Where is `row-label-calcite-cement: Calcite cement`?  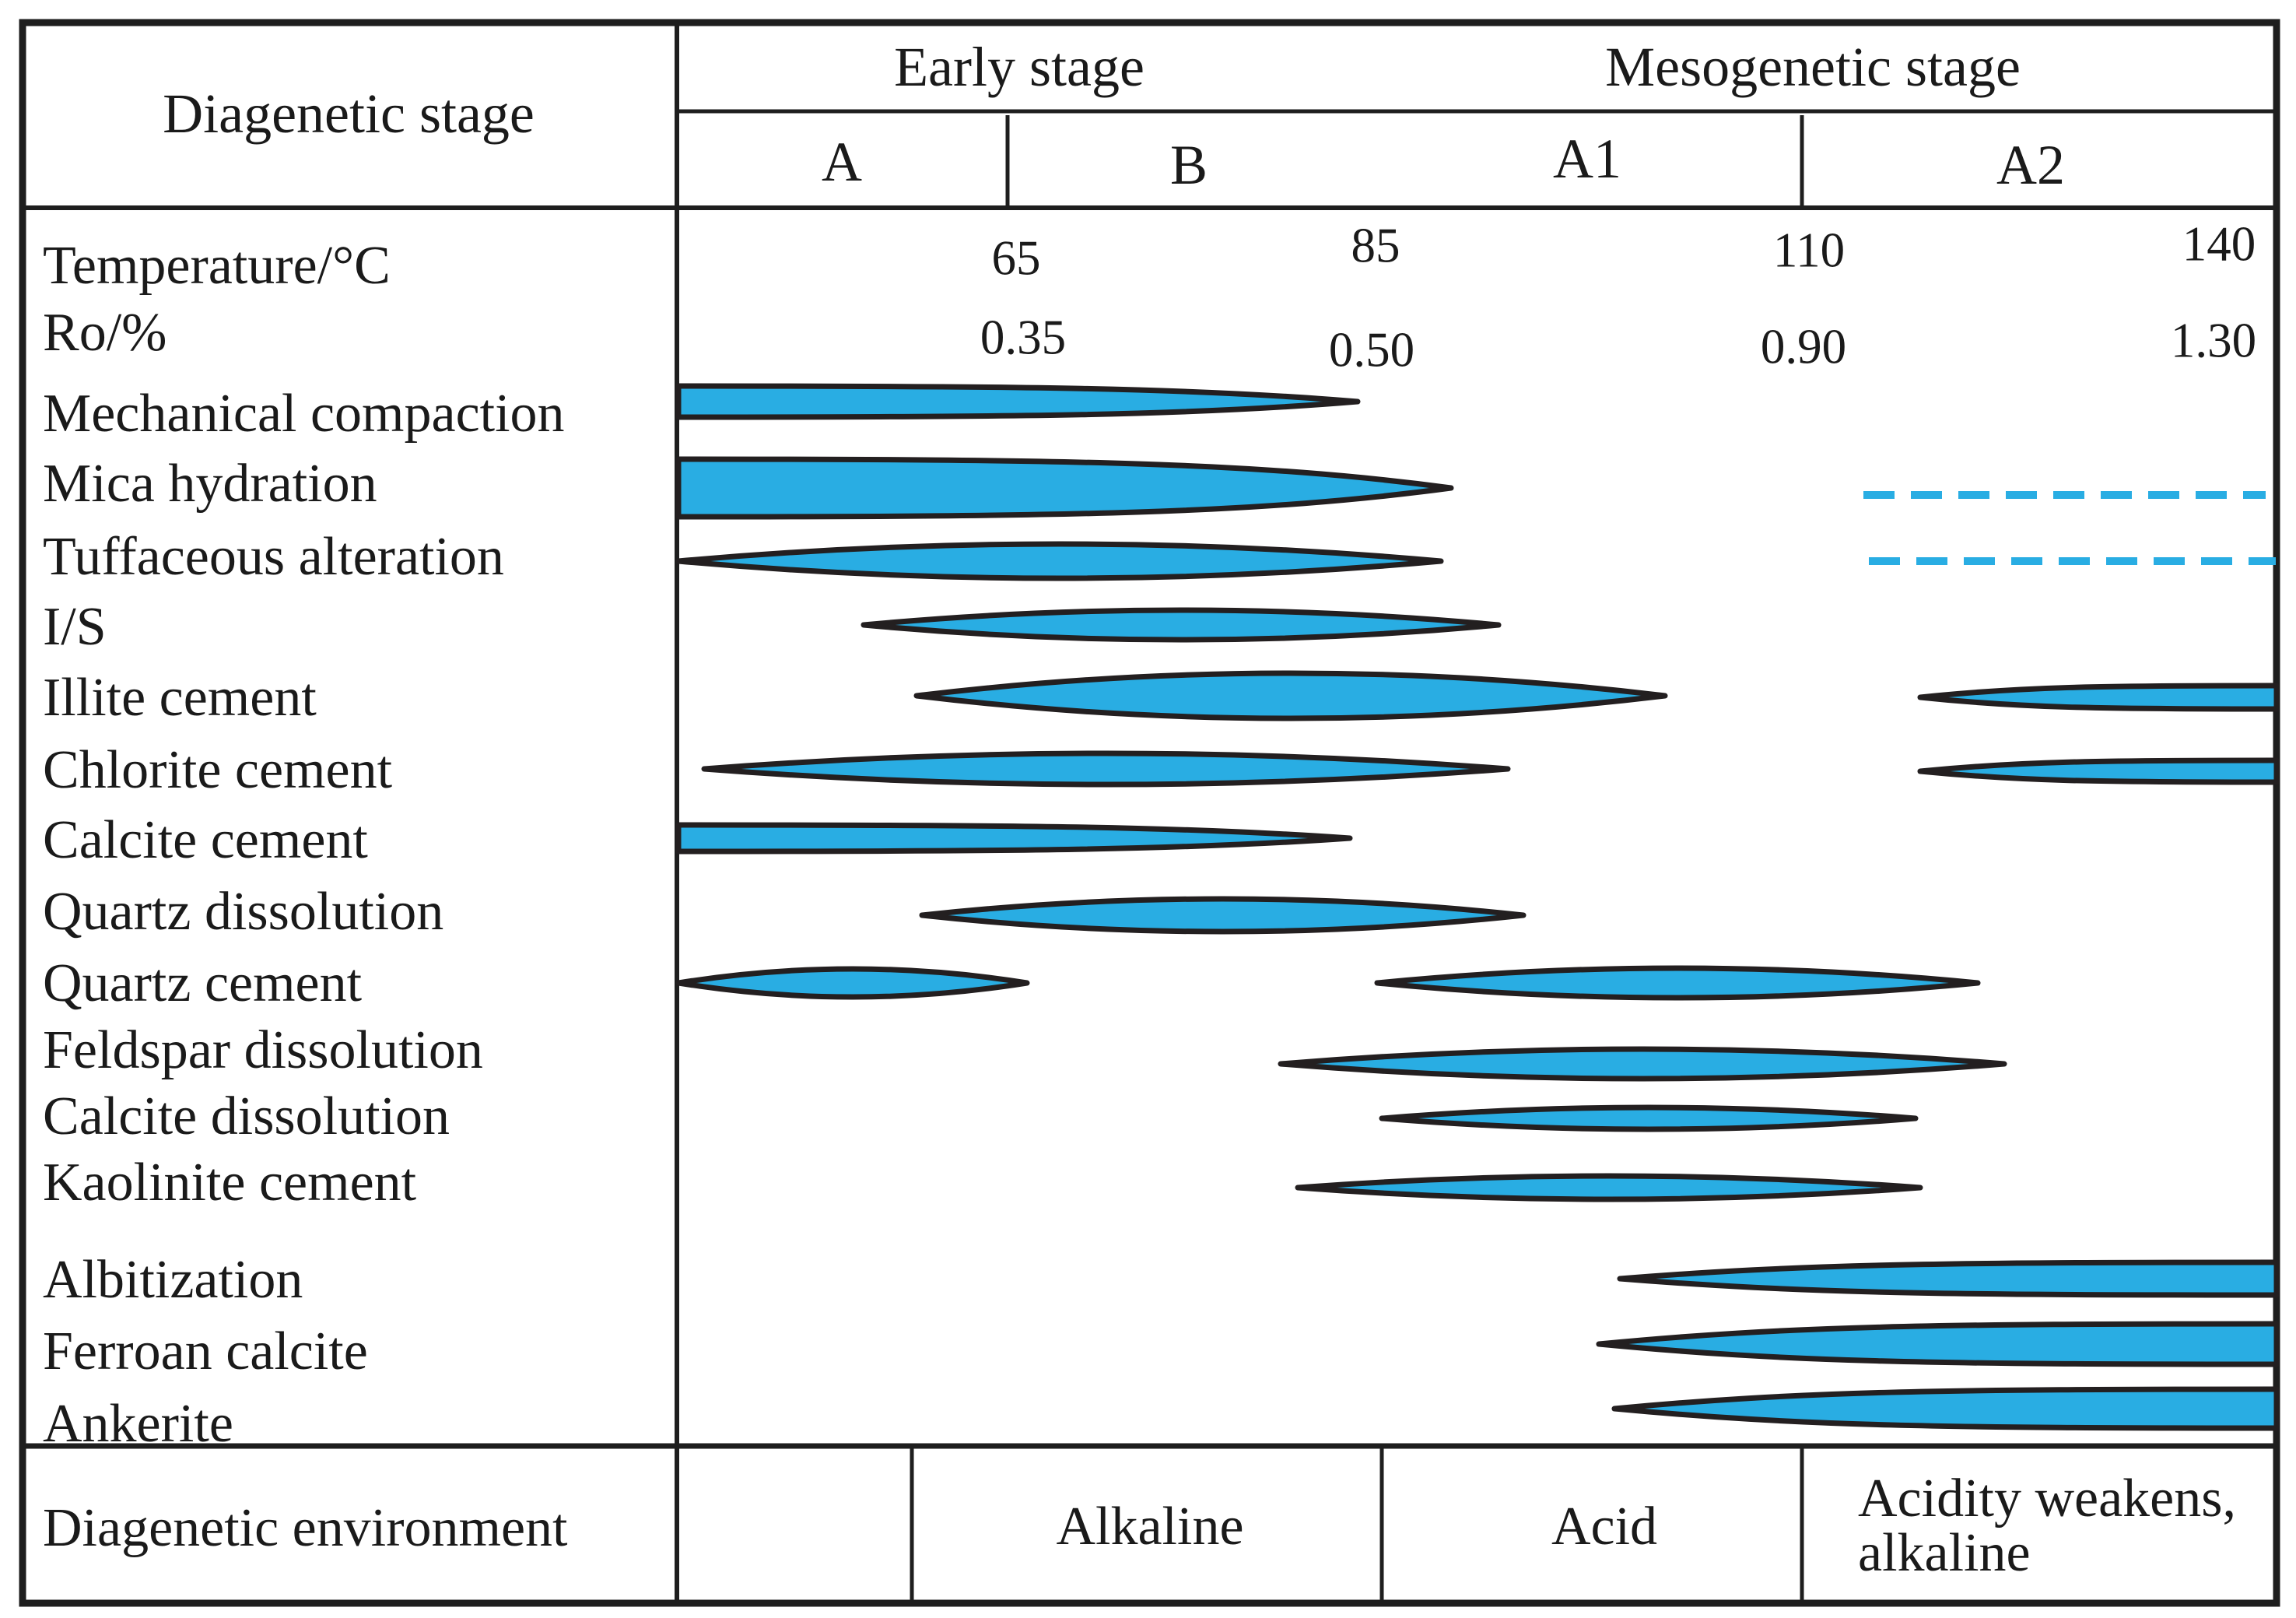 row-label-calcite-cement: Calcite cement is located at coordinates (205, 840).